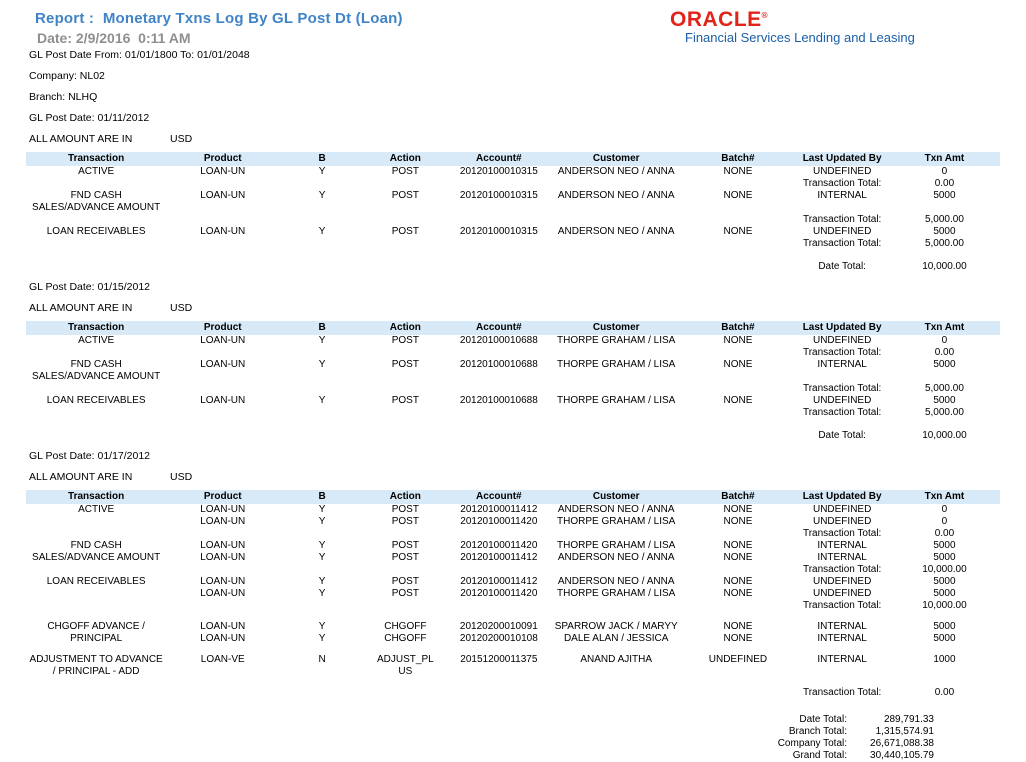 The image size is (1026, 762). What do you see at coordinates (716, 19) in the screenshot?
I see `oracle-logo-text: ORACLE` at bounding box center [716, 19].